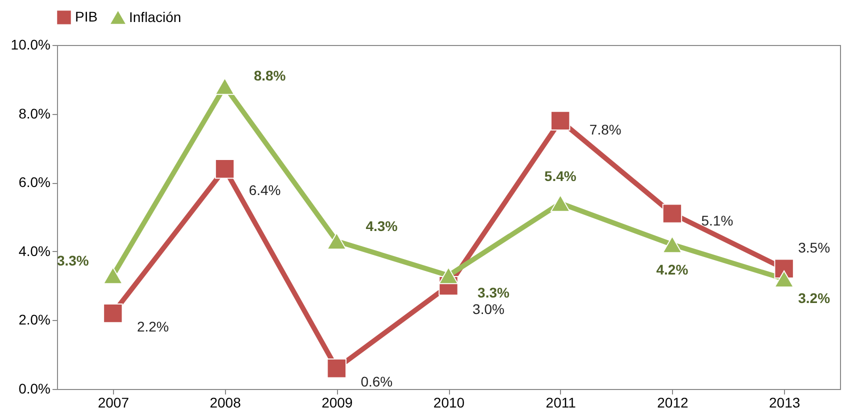  What do you see at coordinates (605, 130) in the screenshot?
I see `data-label: 7.8%` at bounding box center [605, 130].